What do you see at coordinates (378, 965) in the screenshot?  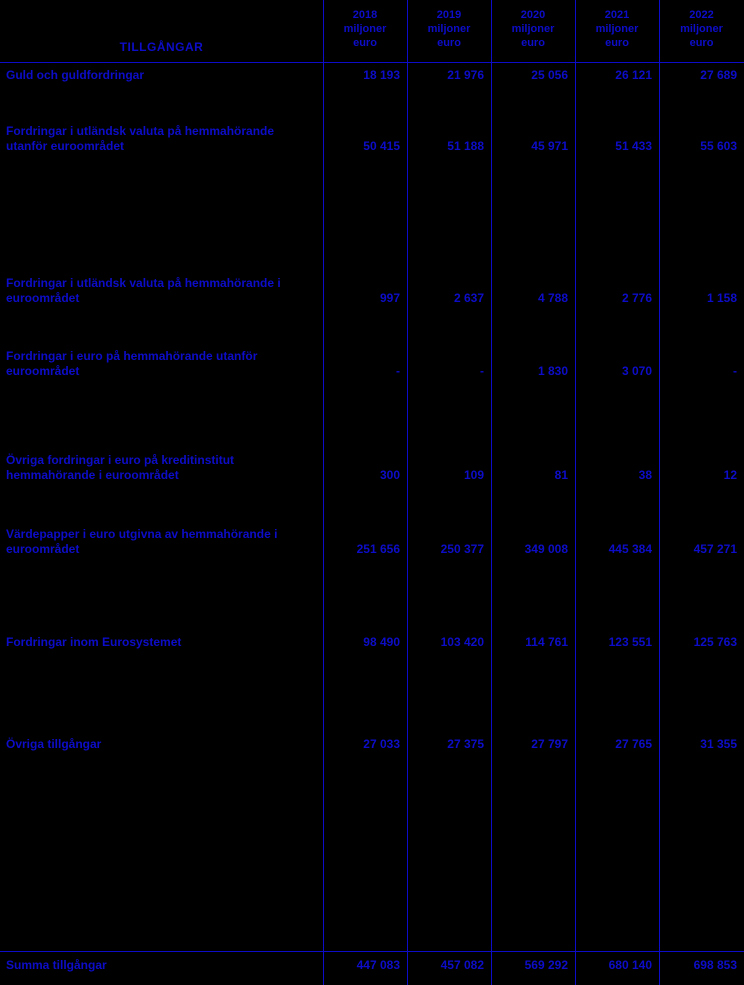 I see `cell-value: 447 083` at bounding box center [378, 965].